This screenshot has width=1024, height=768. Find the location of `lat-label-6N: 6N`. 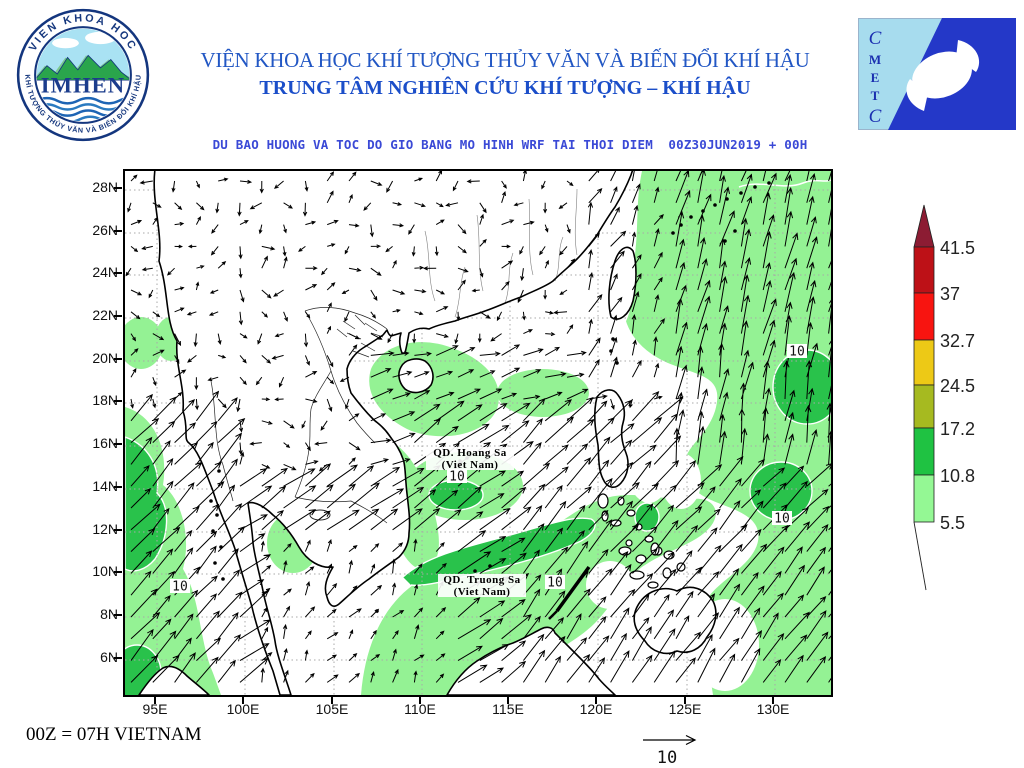

lat-label-6N: 6N is located at coordinates (109, 657).